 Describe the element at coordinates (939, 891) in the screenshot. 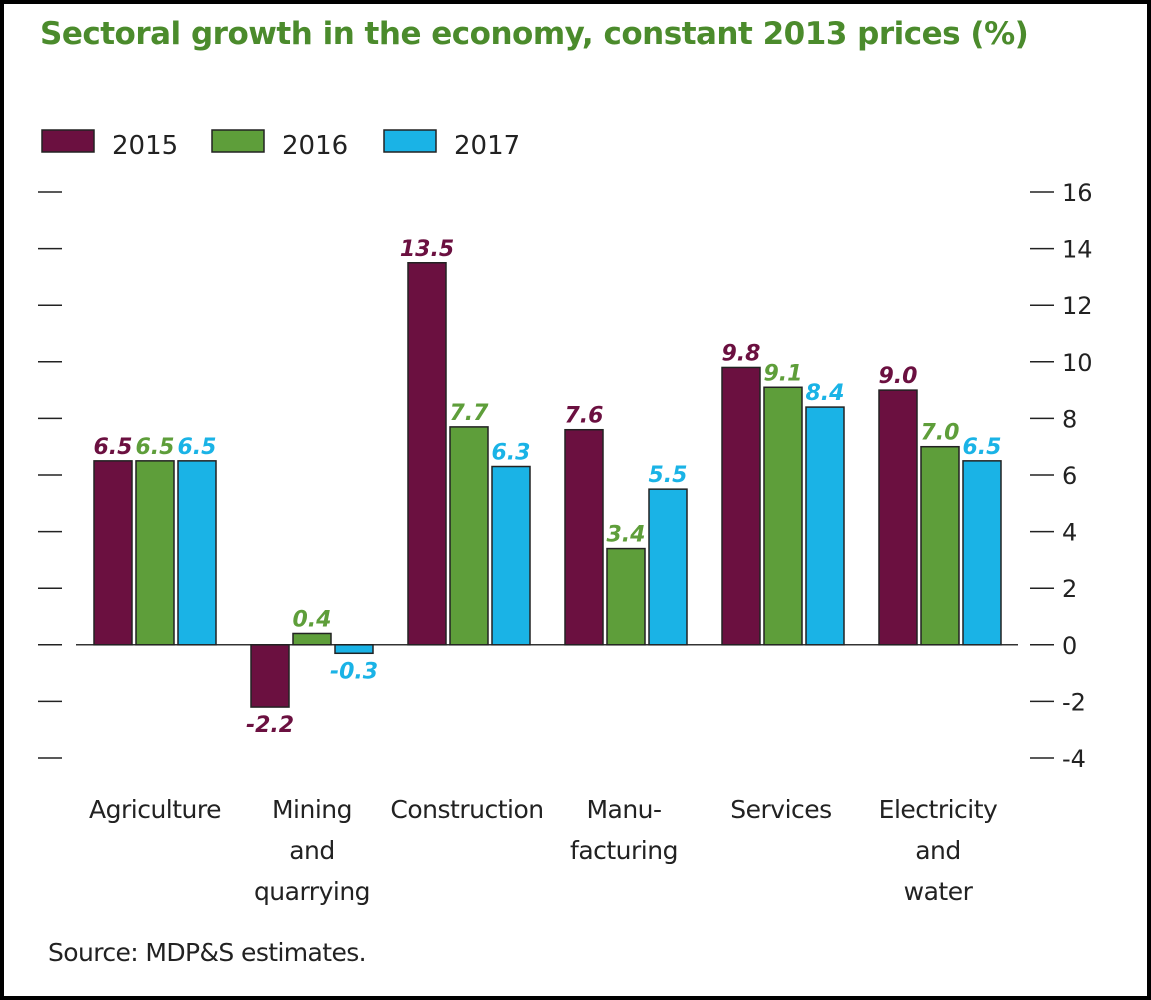

I see `category-label: water` at that location.